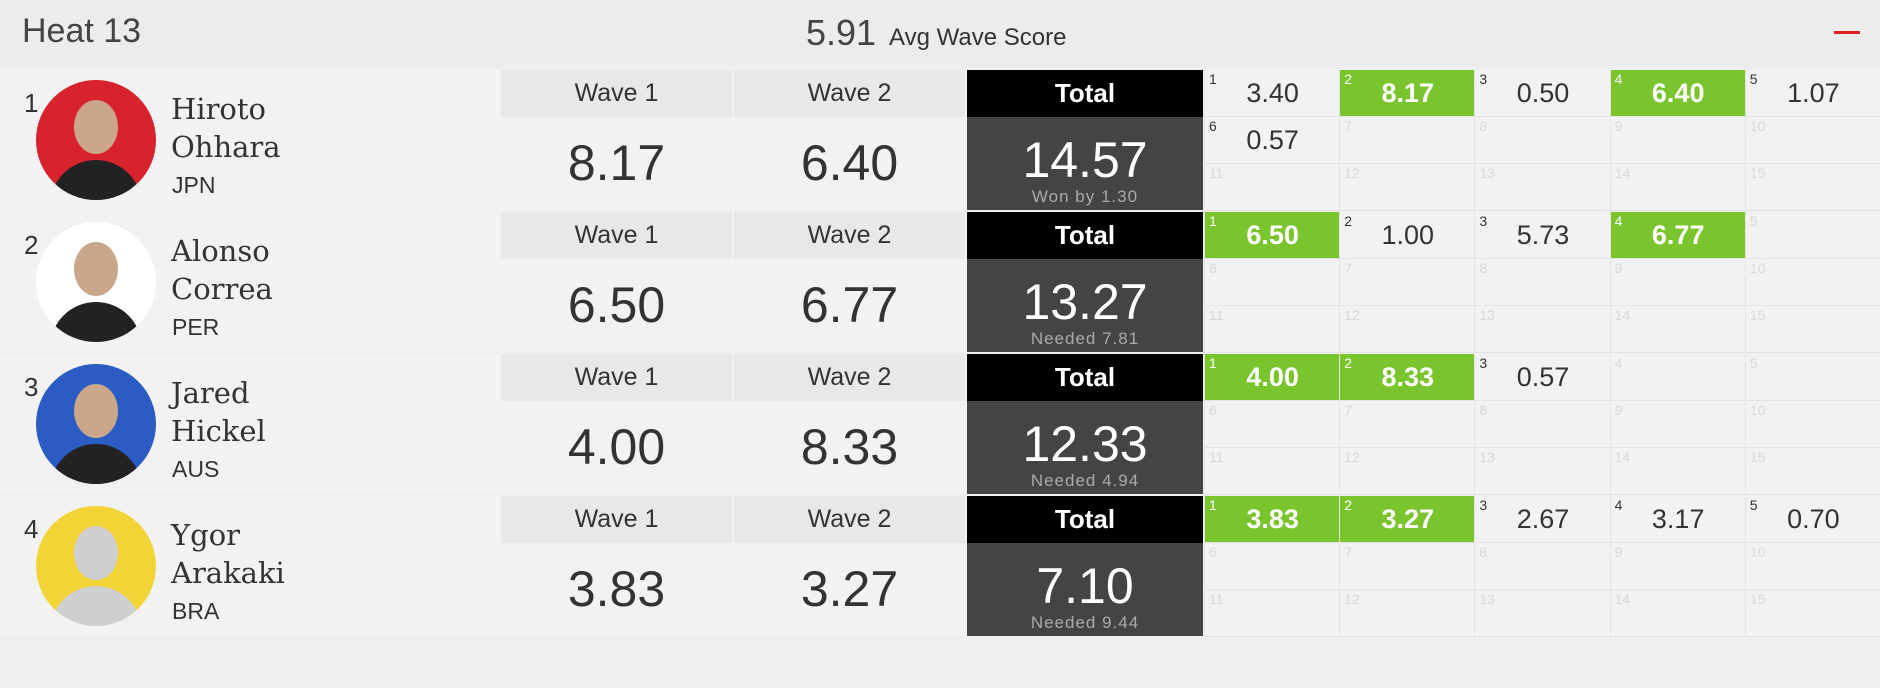 The width and height of the screenshot is (1880, 688). Describe the element at coordinates (96, 553) in the screenshot. I see `photo-head` at that location.